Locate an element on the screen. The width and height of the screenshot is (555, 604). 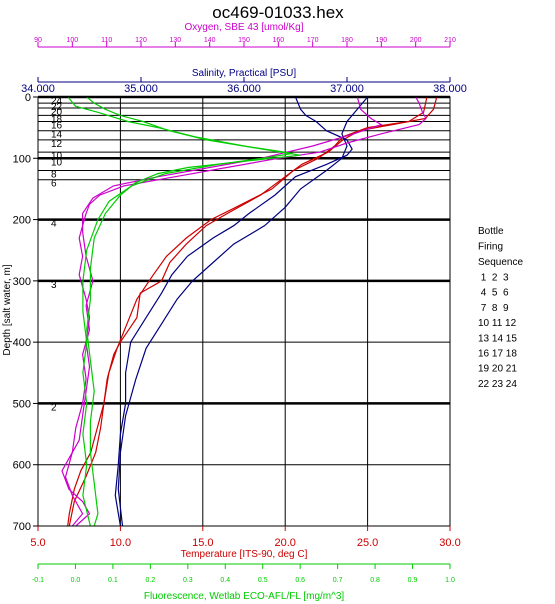
x-tick-label: 0.5 is located at coordinates (263, 580).